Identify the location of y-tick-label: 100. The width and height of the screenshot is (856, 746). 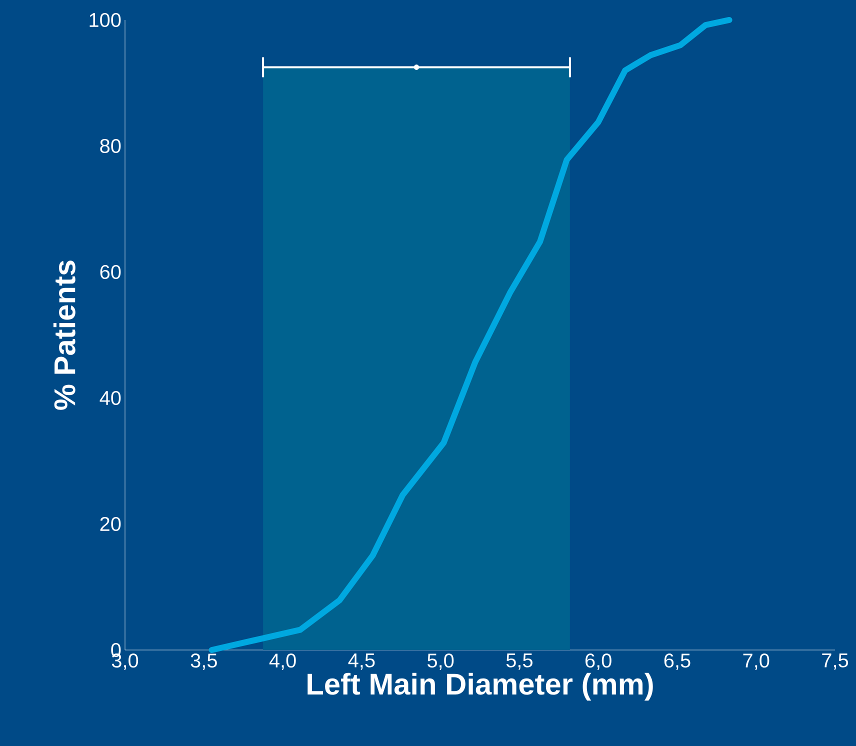
(105, 20).